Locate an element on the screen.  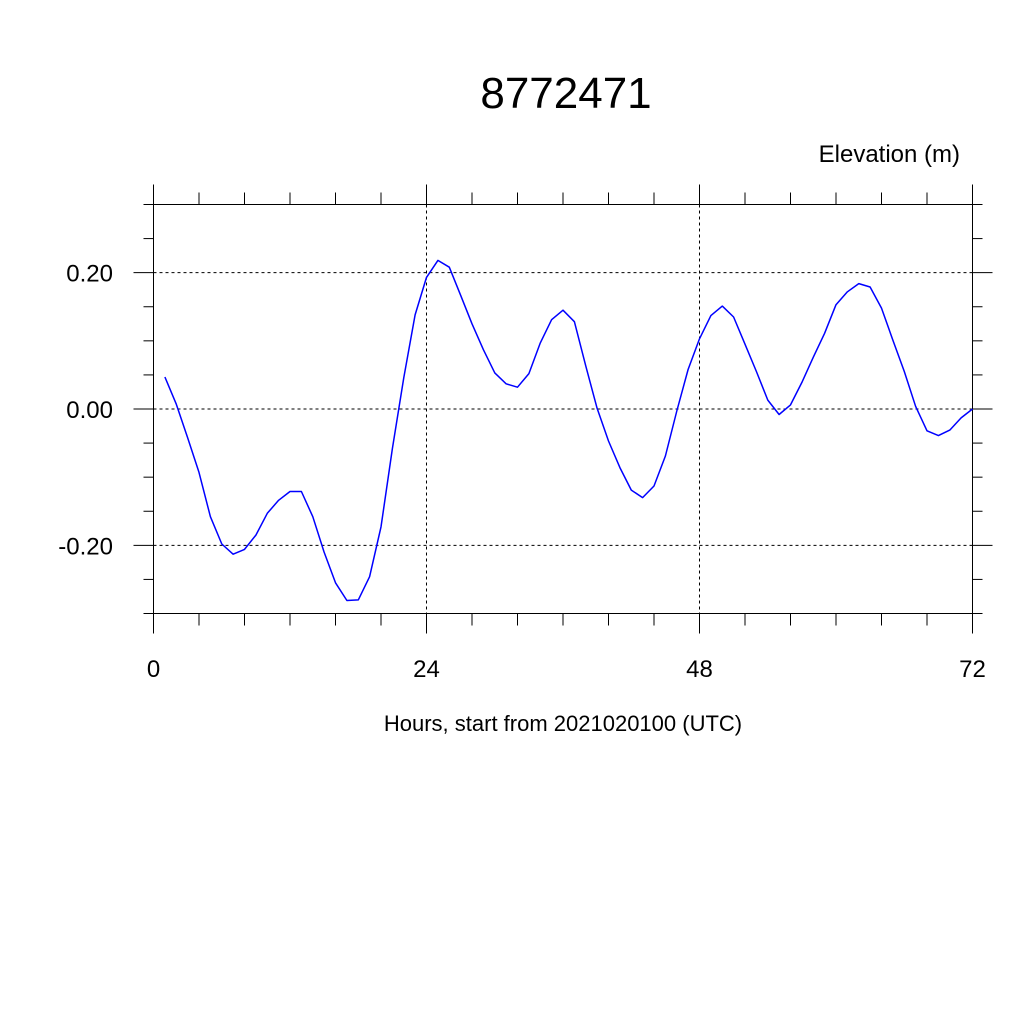
y-tick-label: 0.00 is located at coordinates (89, 410).